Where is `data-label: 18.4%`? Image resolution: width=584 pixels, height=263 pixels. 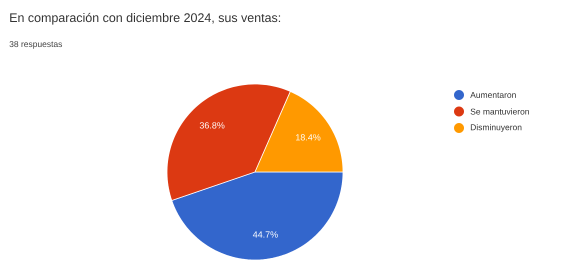 data-label: 18.4% is located at coordinates (308, 137).